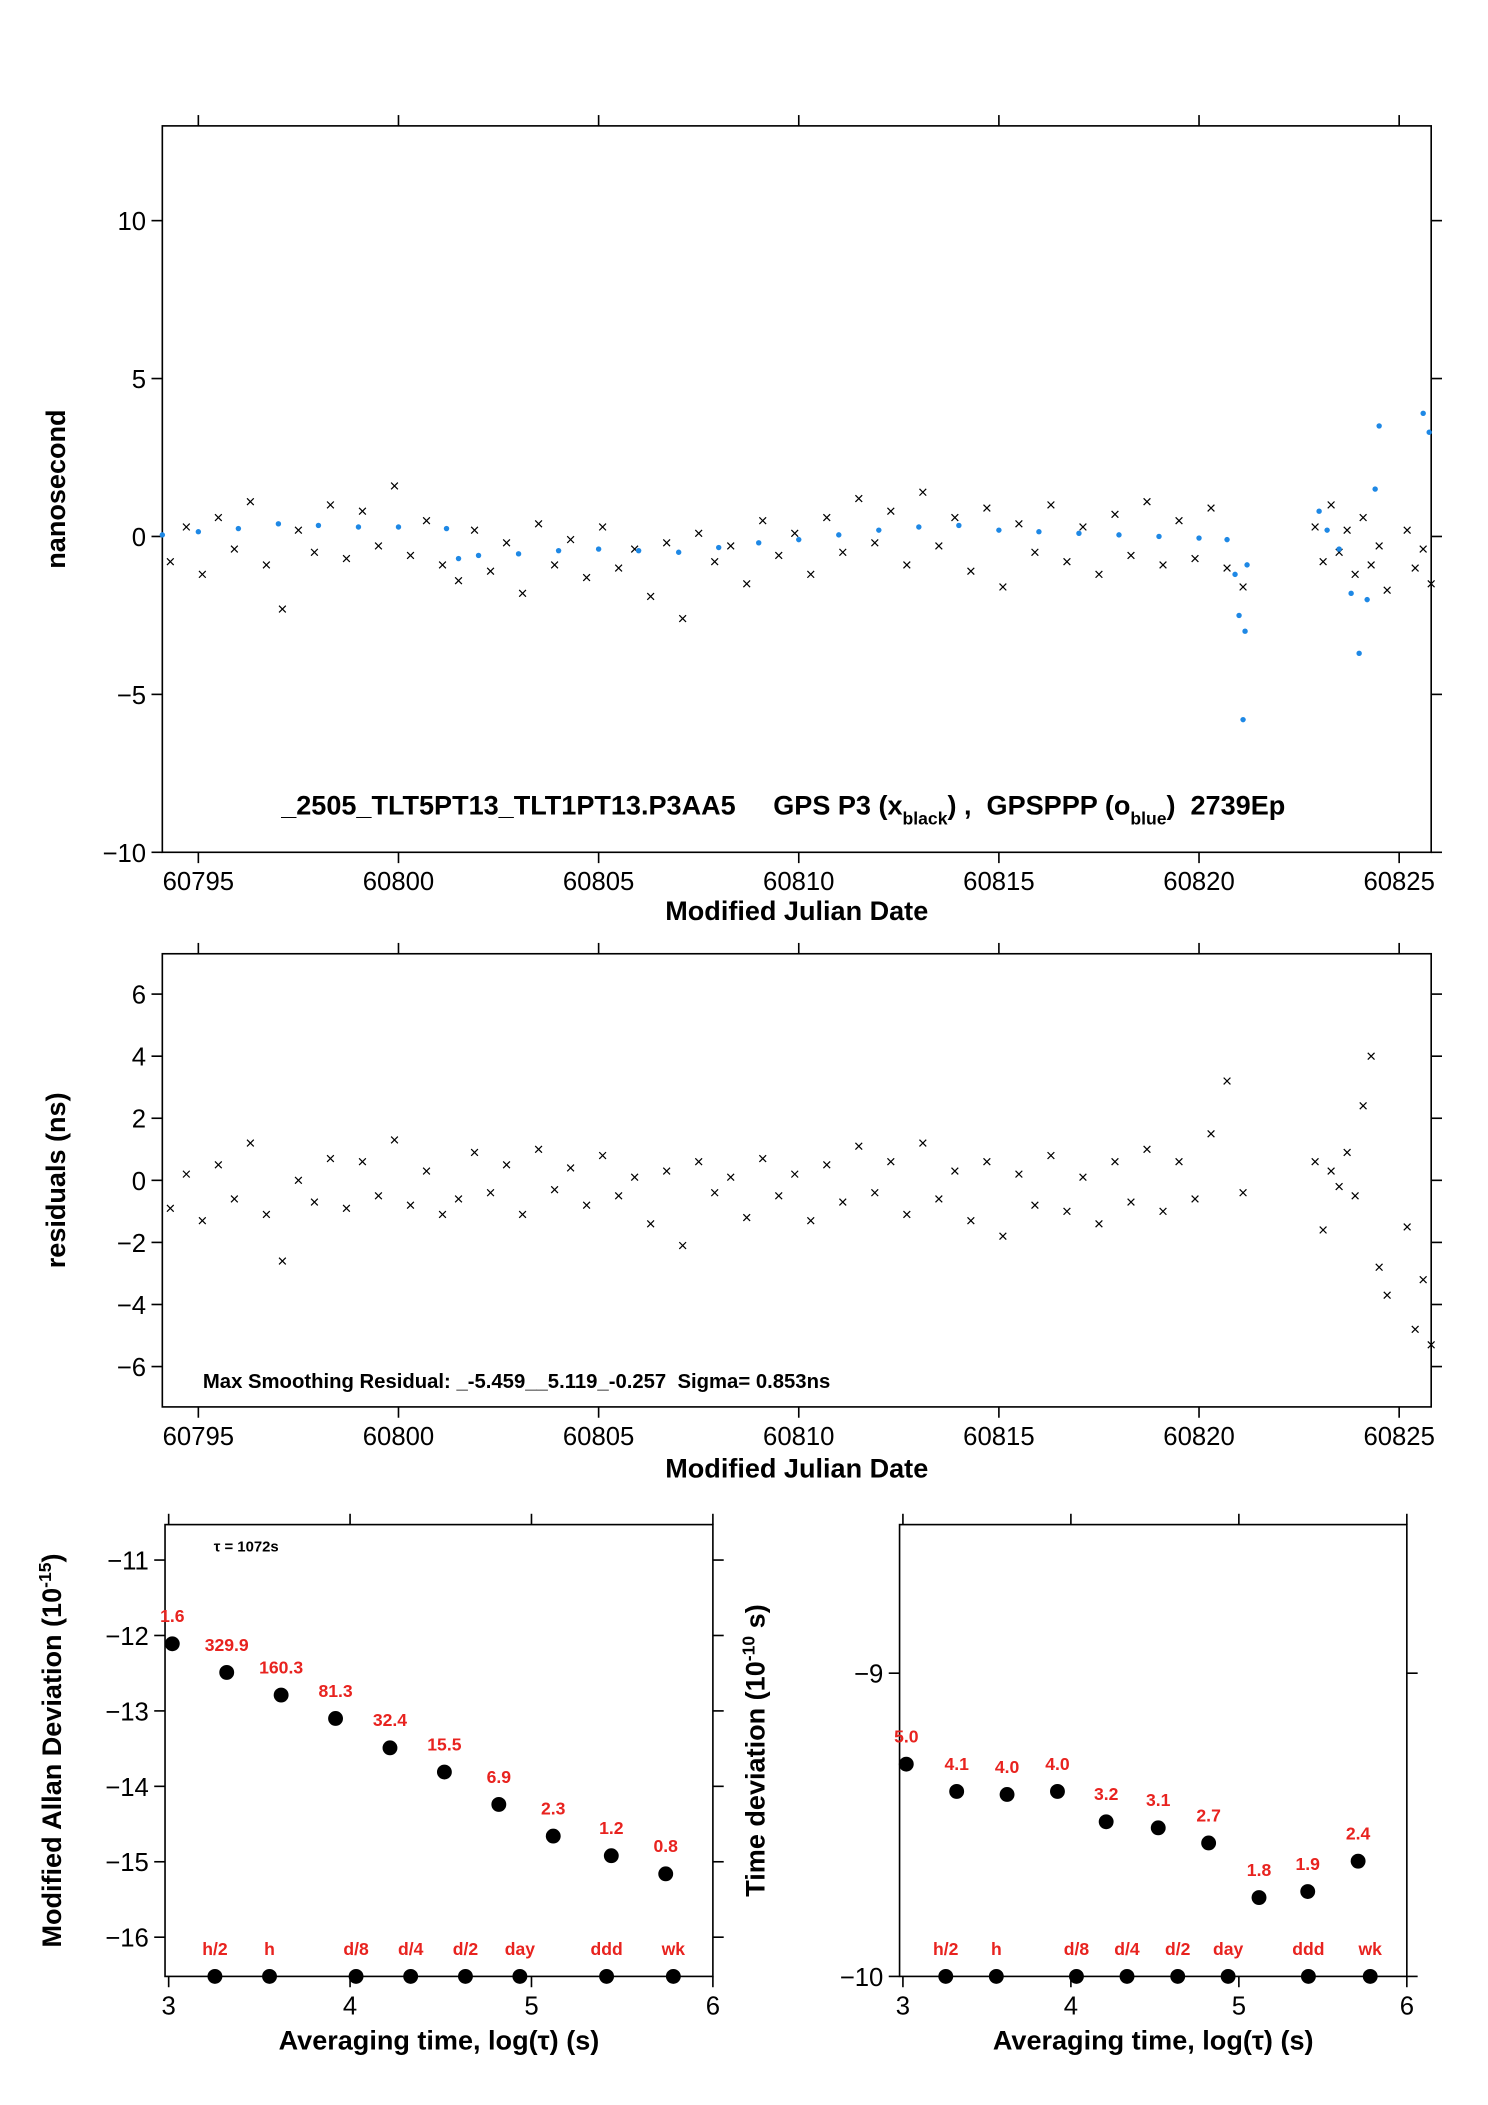 The width and height of the screenshot is (1488, 2105). What do you see at coordinates (1178, 1949) in the screenshot?
I see `value-label: d/2` at bounding box center [1178, 1949].